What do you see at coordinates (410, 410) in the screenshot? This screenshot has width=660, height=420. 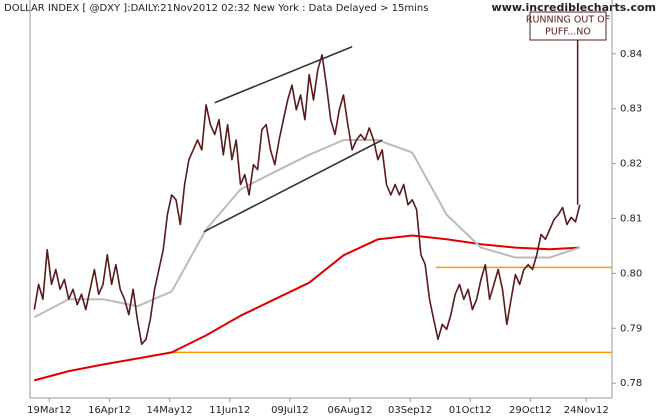 I see `x-tick-label: 03Sep12` at bounding box center [410, 410].